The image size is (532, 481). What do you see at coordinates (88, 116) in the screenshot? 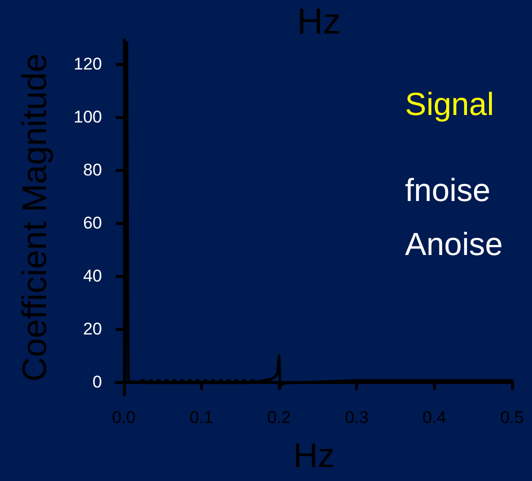
I see `y-tick-label: 100` at bounding box center [88, 116].